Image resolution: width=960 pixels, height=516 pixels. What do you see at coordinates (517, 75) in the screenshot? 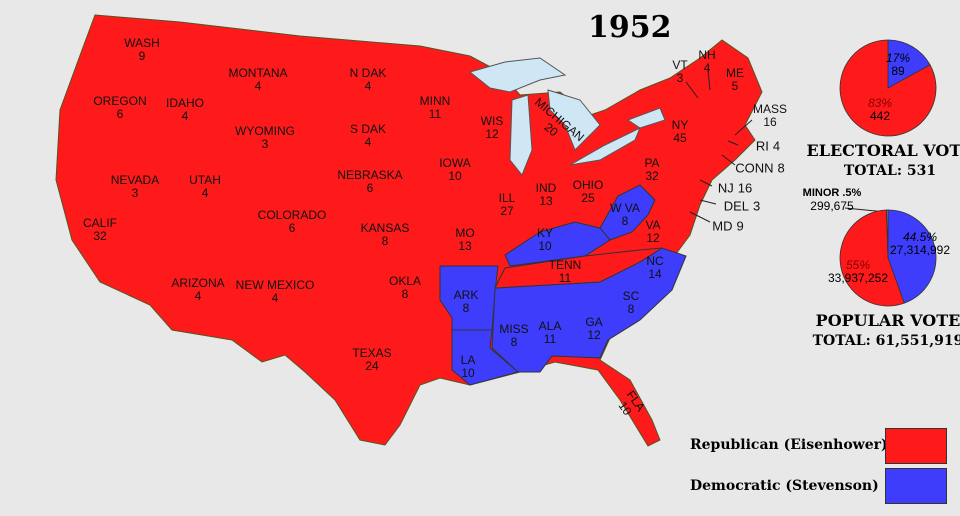
I see `lake-superior` at bounding box center [517, 75].